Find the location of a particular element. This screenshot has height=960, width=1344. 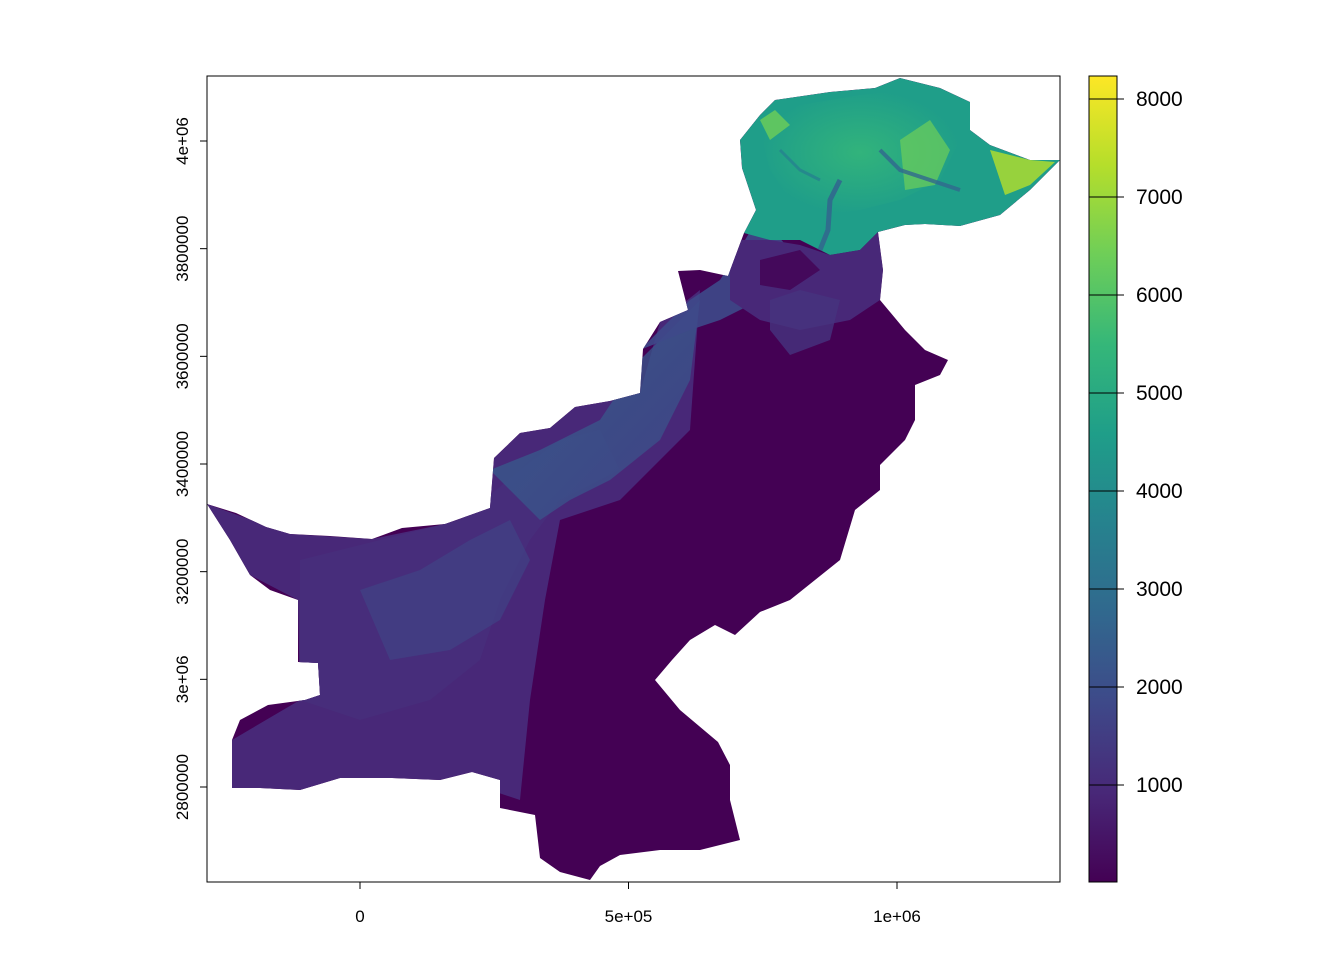

colorbar-tick-label: 1000 is located at coordinates (1159, 785).